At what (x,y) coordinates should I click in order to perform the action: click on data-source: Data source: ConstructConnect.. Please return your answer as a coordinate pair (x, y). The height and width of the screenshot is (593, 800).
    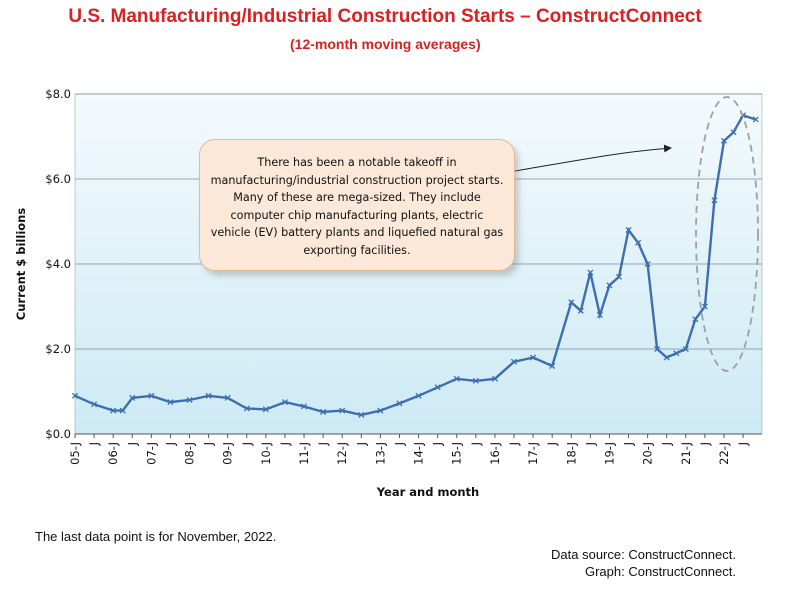
    Looking at the image, I should click on (643, 554).